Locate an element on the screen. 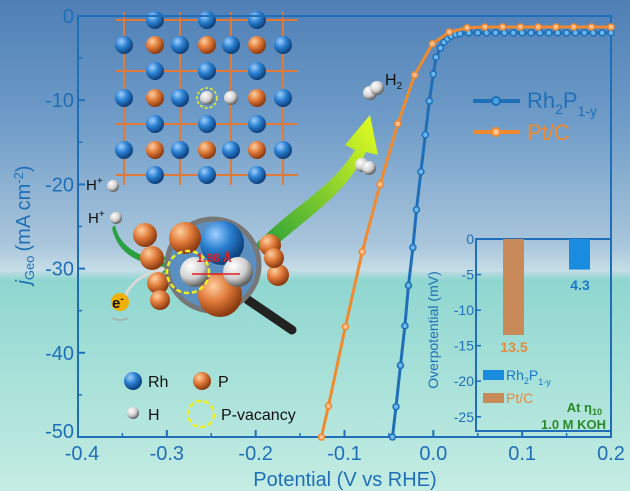 Image resolution: width=630 pixels, height=491 pixels. bar-rh2p is located at coordinates (579, 254).